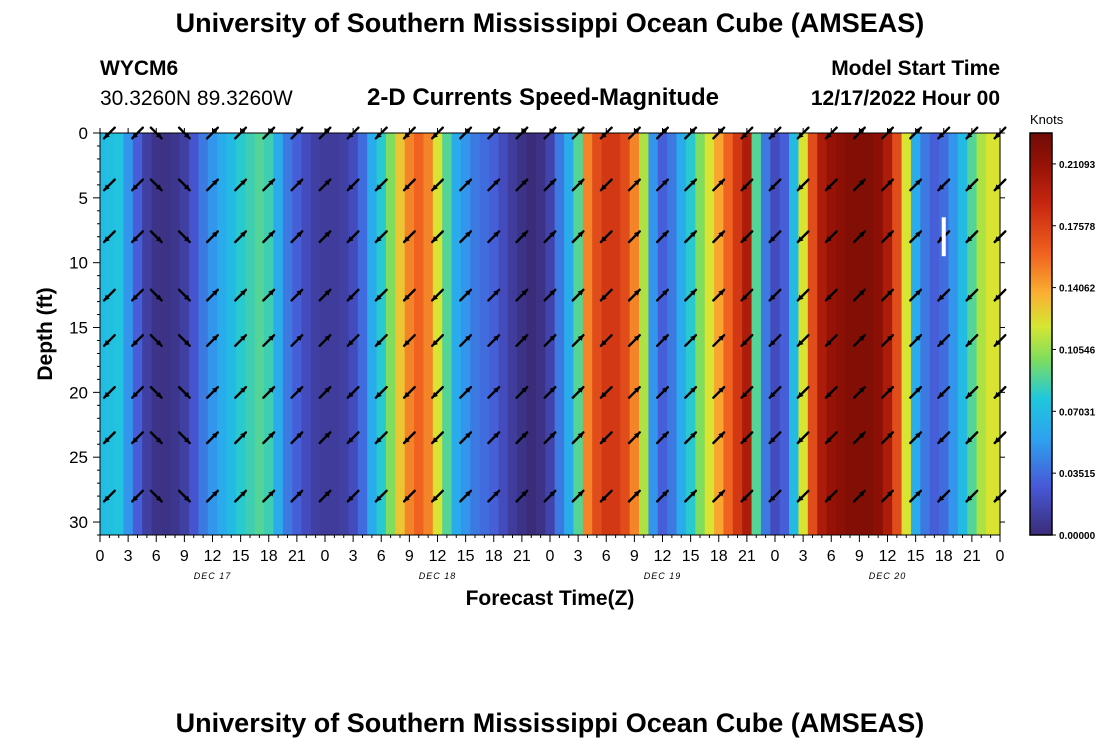  I want to click on colorbar-tick-label: 0.00000, so click(1077, 536).